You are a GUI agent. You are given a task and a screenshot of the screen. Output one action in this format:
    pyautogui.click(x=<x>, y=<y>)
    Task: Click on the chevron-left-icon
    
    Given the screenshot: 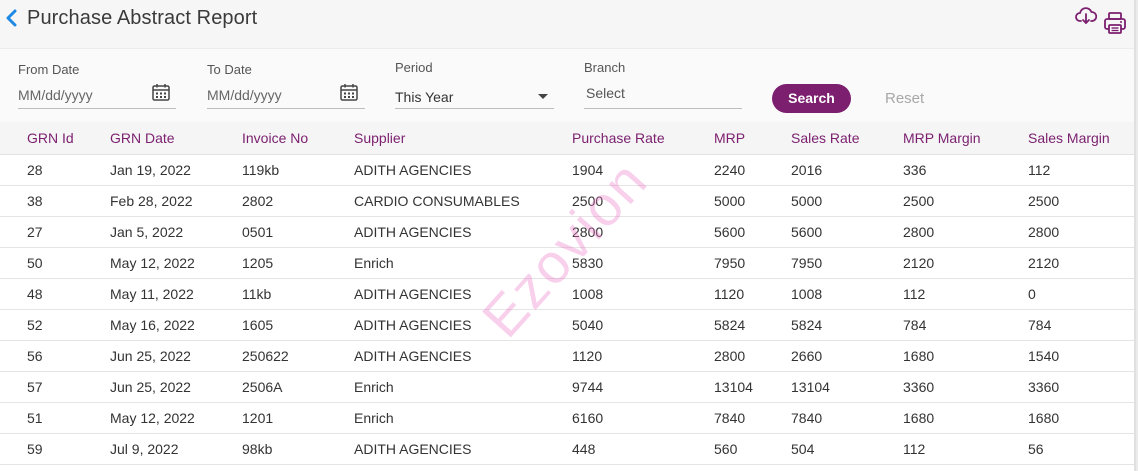 What is the action you would take?
    pyautogui.click(x=11, y=18)
    